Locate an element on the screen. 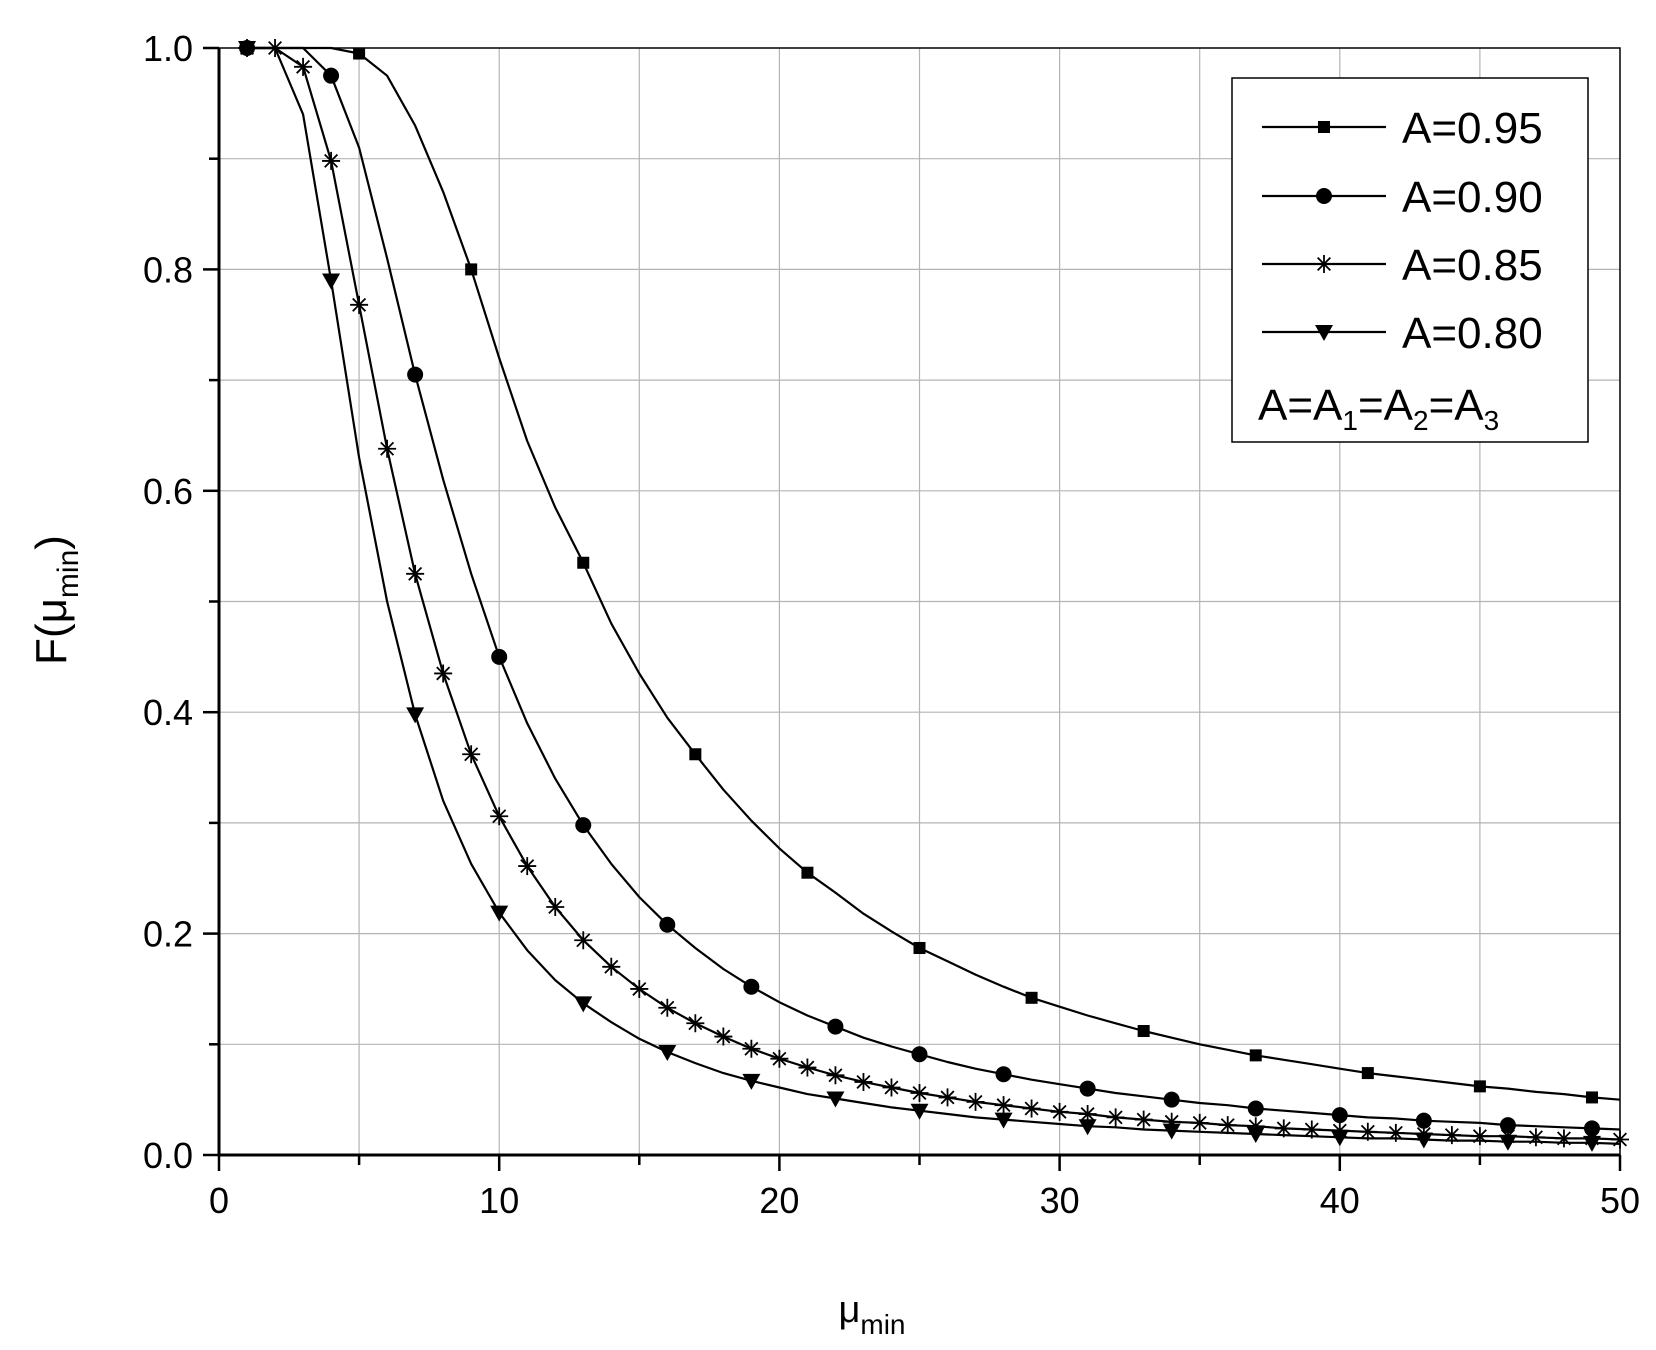 This screenshot has width=1656, height=1350. y-tick-label: 0.2 is located at coordinates (168, 934).